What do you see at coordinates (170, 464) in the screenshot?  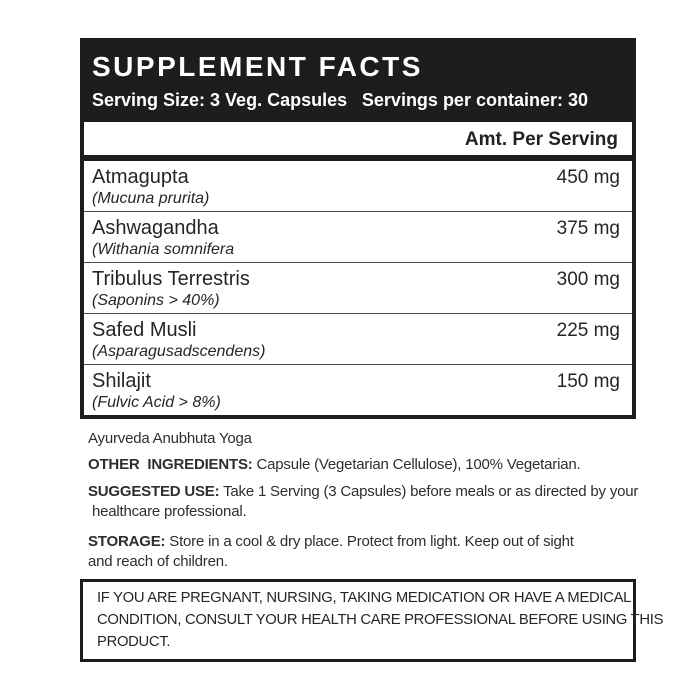 I see `other-ingredients-label: OTHER INGREDIENTS:` at bounding box center [170, 464].